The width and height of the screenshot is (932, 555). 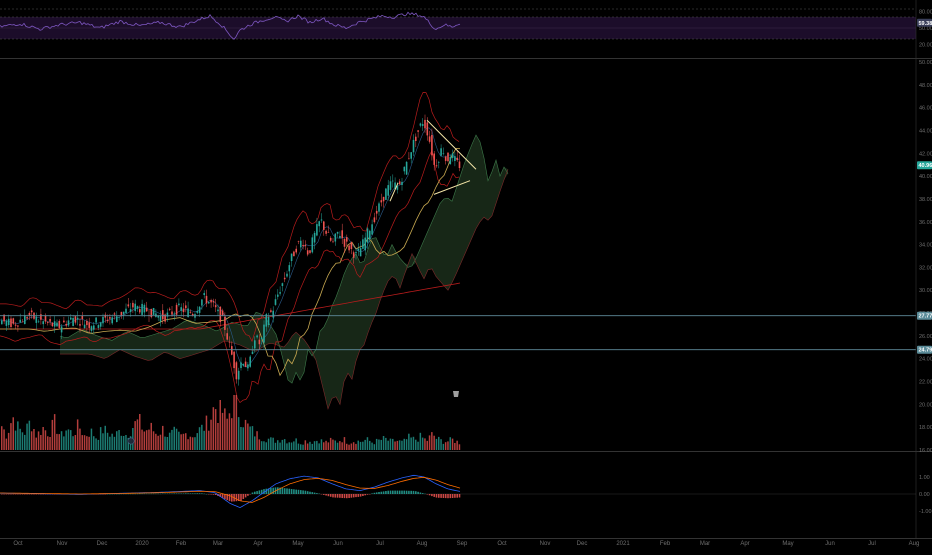 I want to click on price-tick-label: 48.00, so click(x=925, y=86).